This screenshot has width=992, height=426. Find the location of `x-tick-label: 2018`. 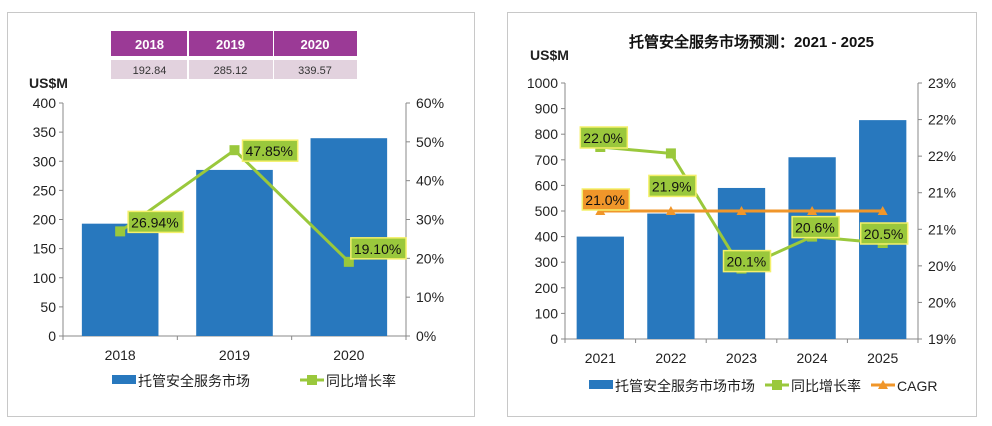

x-tick-label: 2018 is located at coordinates (120, 355).